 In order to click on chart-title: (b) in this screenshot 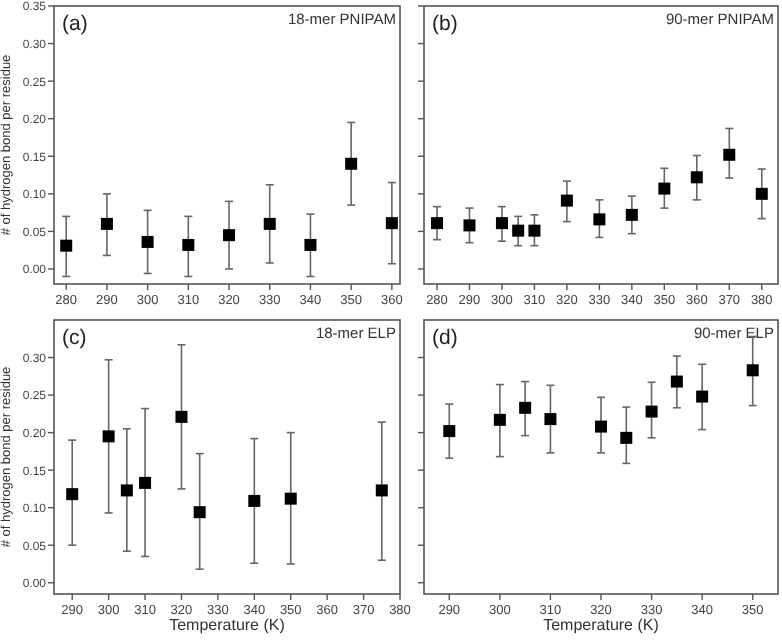, I will do `click(445, 24)`.